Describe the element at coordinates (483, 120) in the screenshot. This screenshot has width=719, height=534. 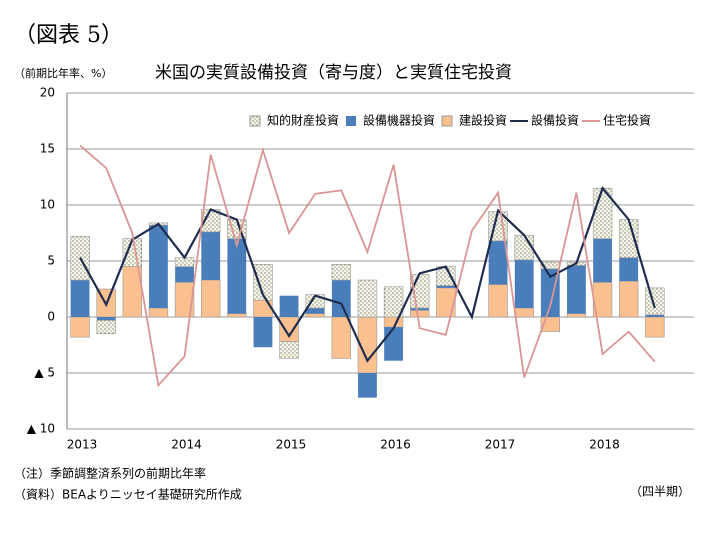
I see `legend-label: 建設投資` at that location.